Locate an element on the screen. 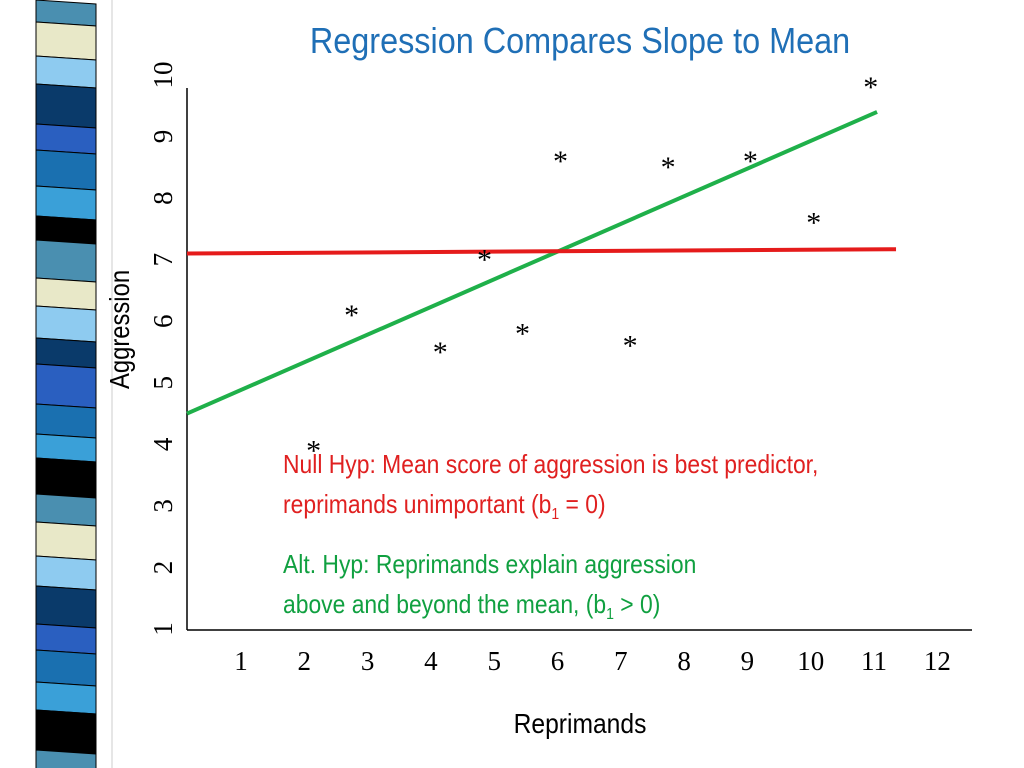 The width and height of the screenshot is (1024, 768). null-hypothesis-line2-text: reprimands unimportant (b is located at coordinates (417, 504).